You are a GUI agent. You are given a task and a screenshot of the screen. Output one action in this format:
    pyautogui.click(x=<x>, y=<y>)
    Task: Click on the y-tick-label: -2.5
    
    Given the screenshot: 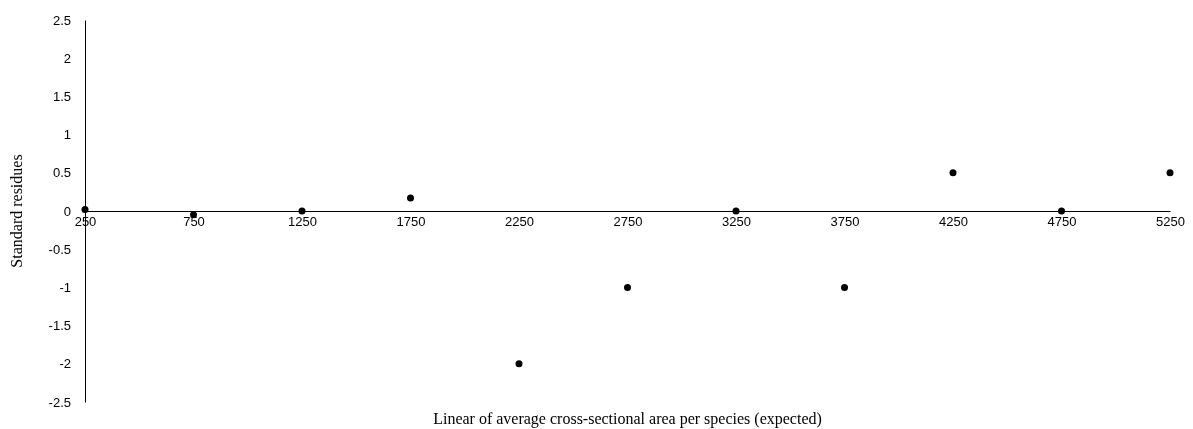 What is the action you would take?
    pyautogui.click(x=59, y=402)
    